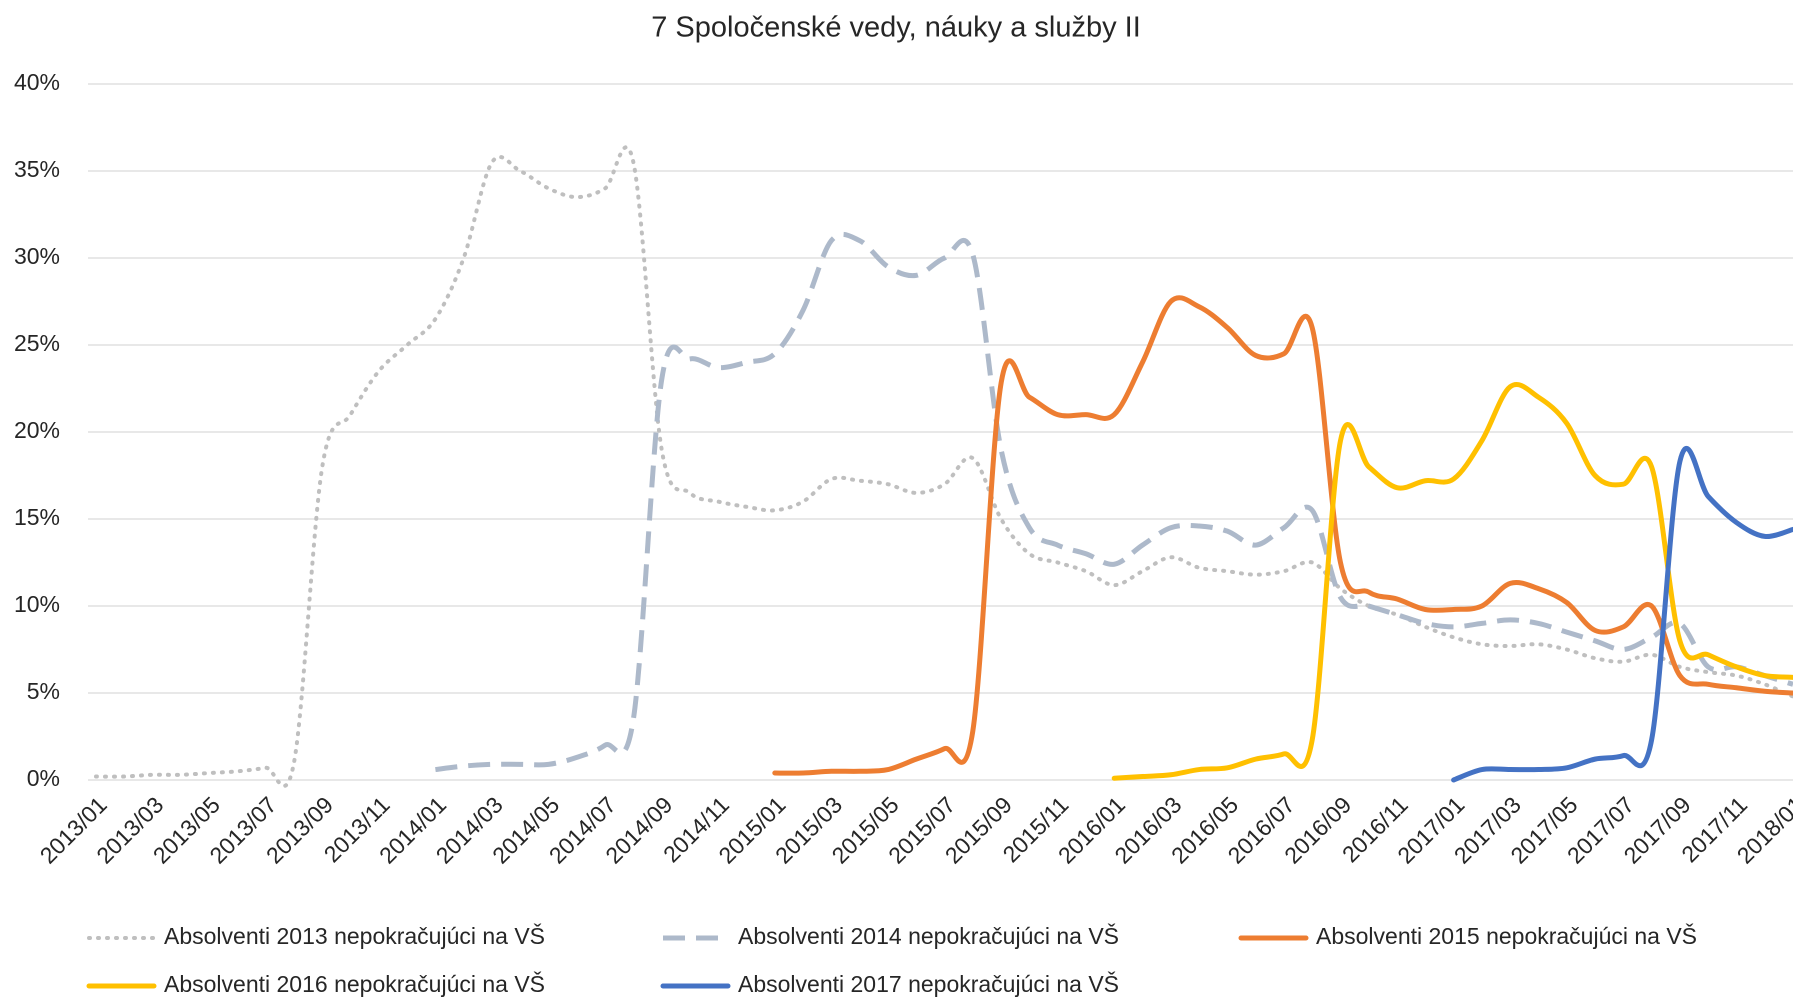 Image resolution: width=1793 pixels, height=1001 pixels. Describe the element at coordinates (43, 691) in the screenshot. I see `y-tick-label: 5%` at that location.